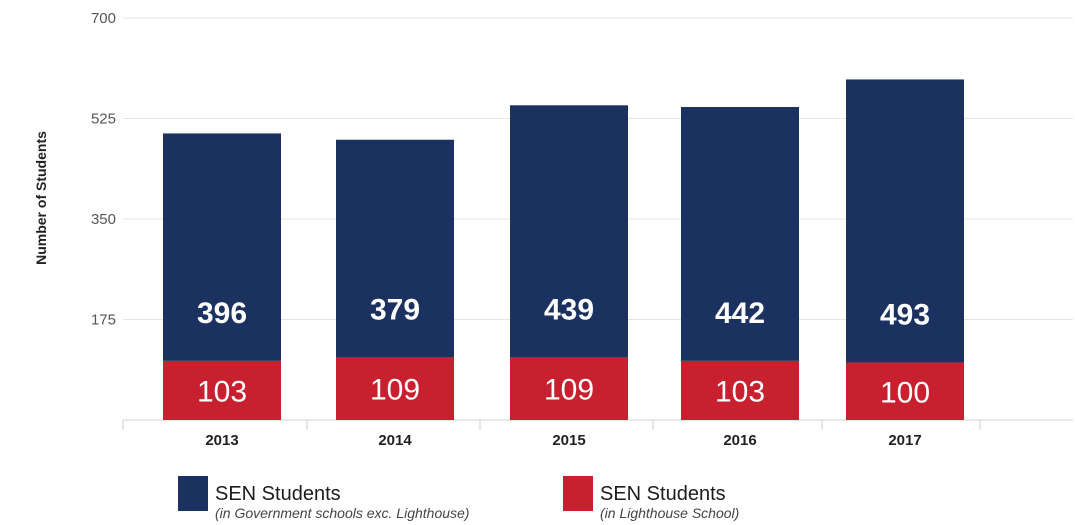 The width and height of the screenshot is (1075, 525). Describe the element at coordinates (663, 494) in the screenshot. I see `legend-label-lighthouse: SEN Students` at that location.